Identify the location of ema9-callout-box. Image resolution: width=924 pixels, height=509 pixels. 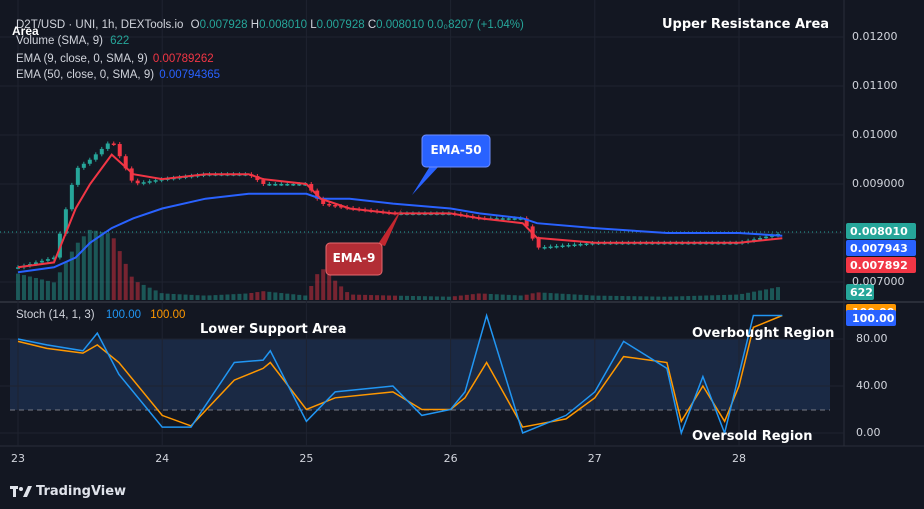
(354, 259).